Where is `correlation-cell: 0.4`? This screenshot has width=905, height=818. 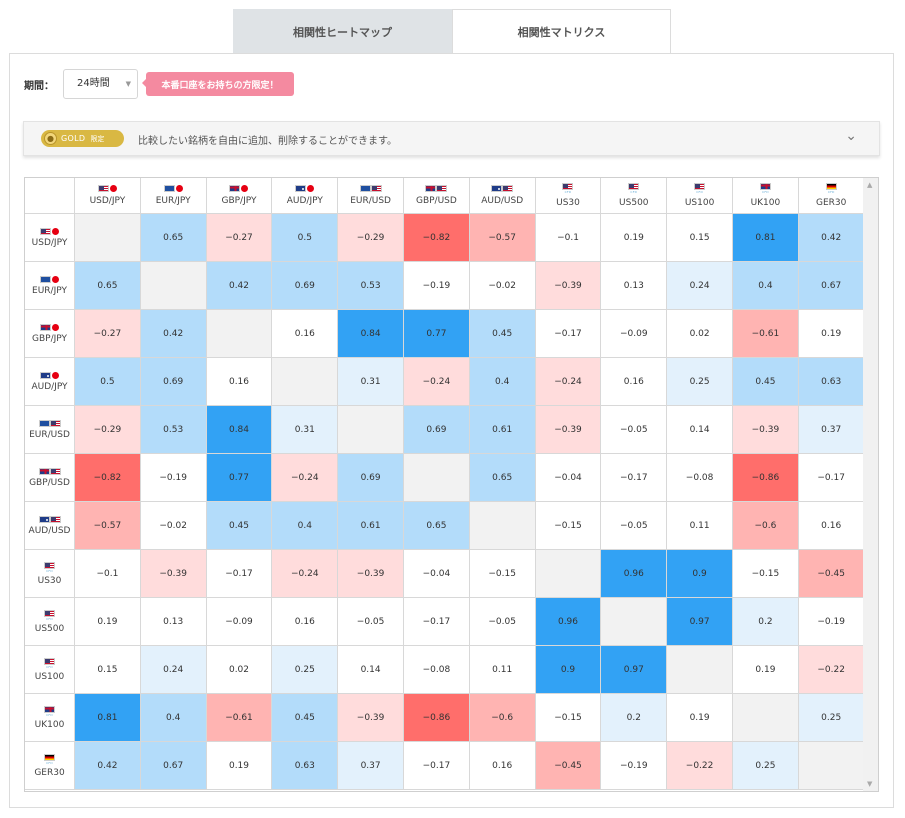 correlation-cell: 0.4 is located at coordinates (173, 718).